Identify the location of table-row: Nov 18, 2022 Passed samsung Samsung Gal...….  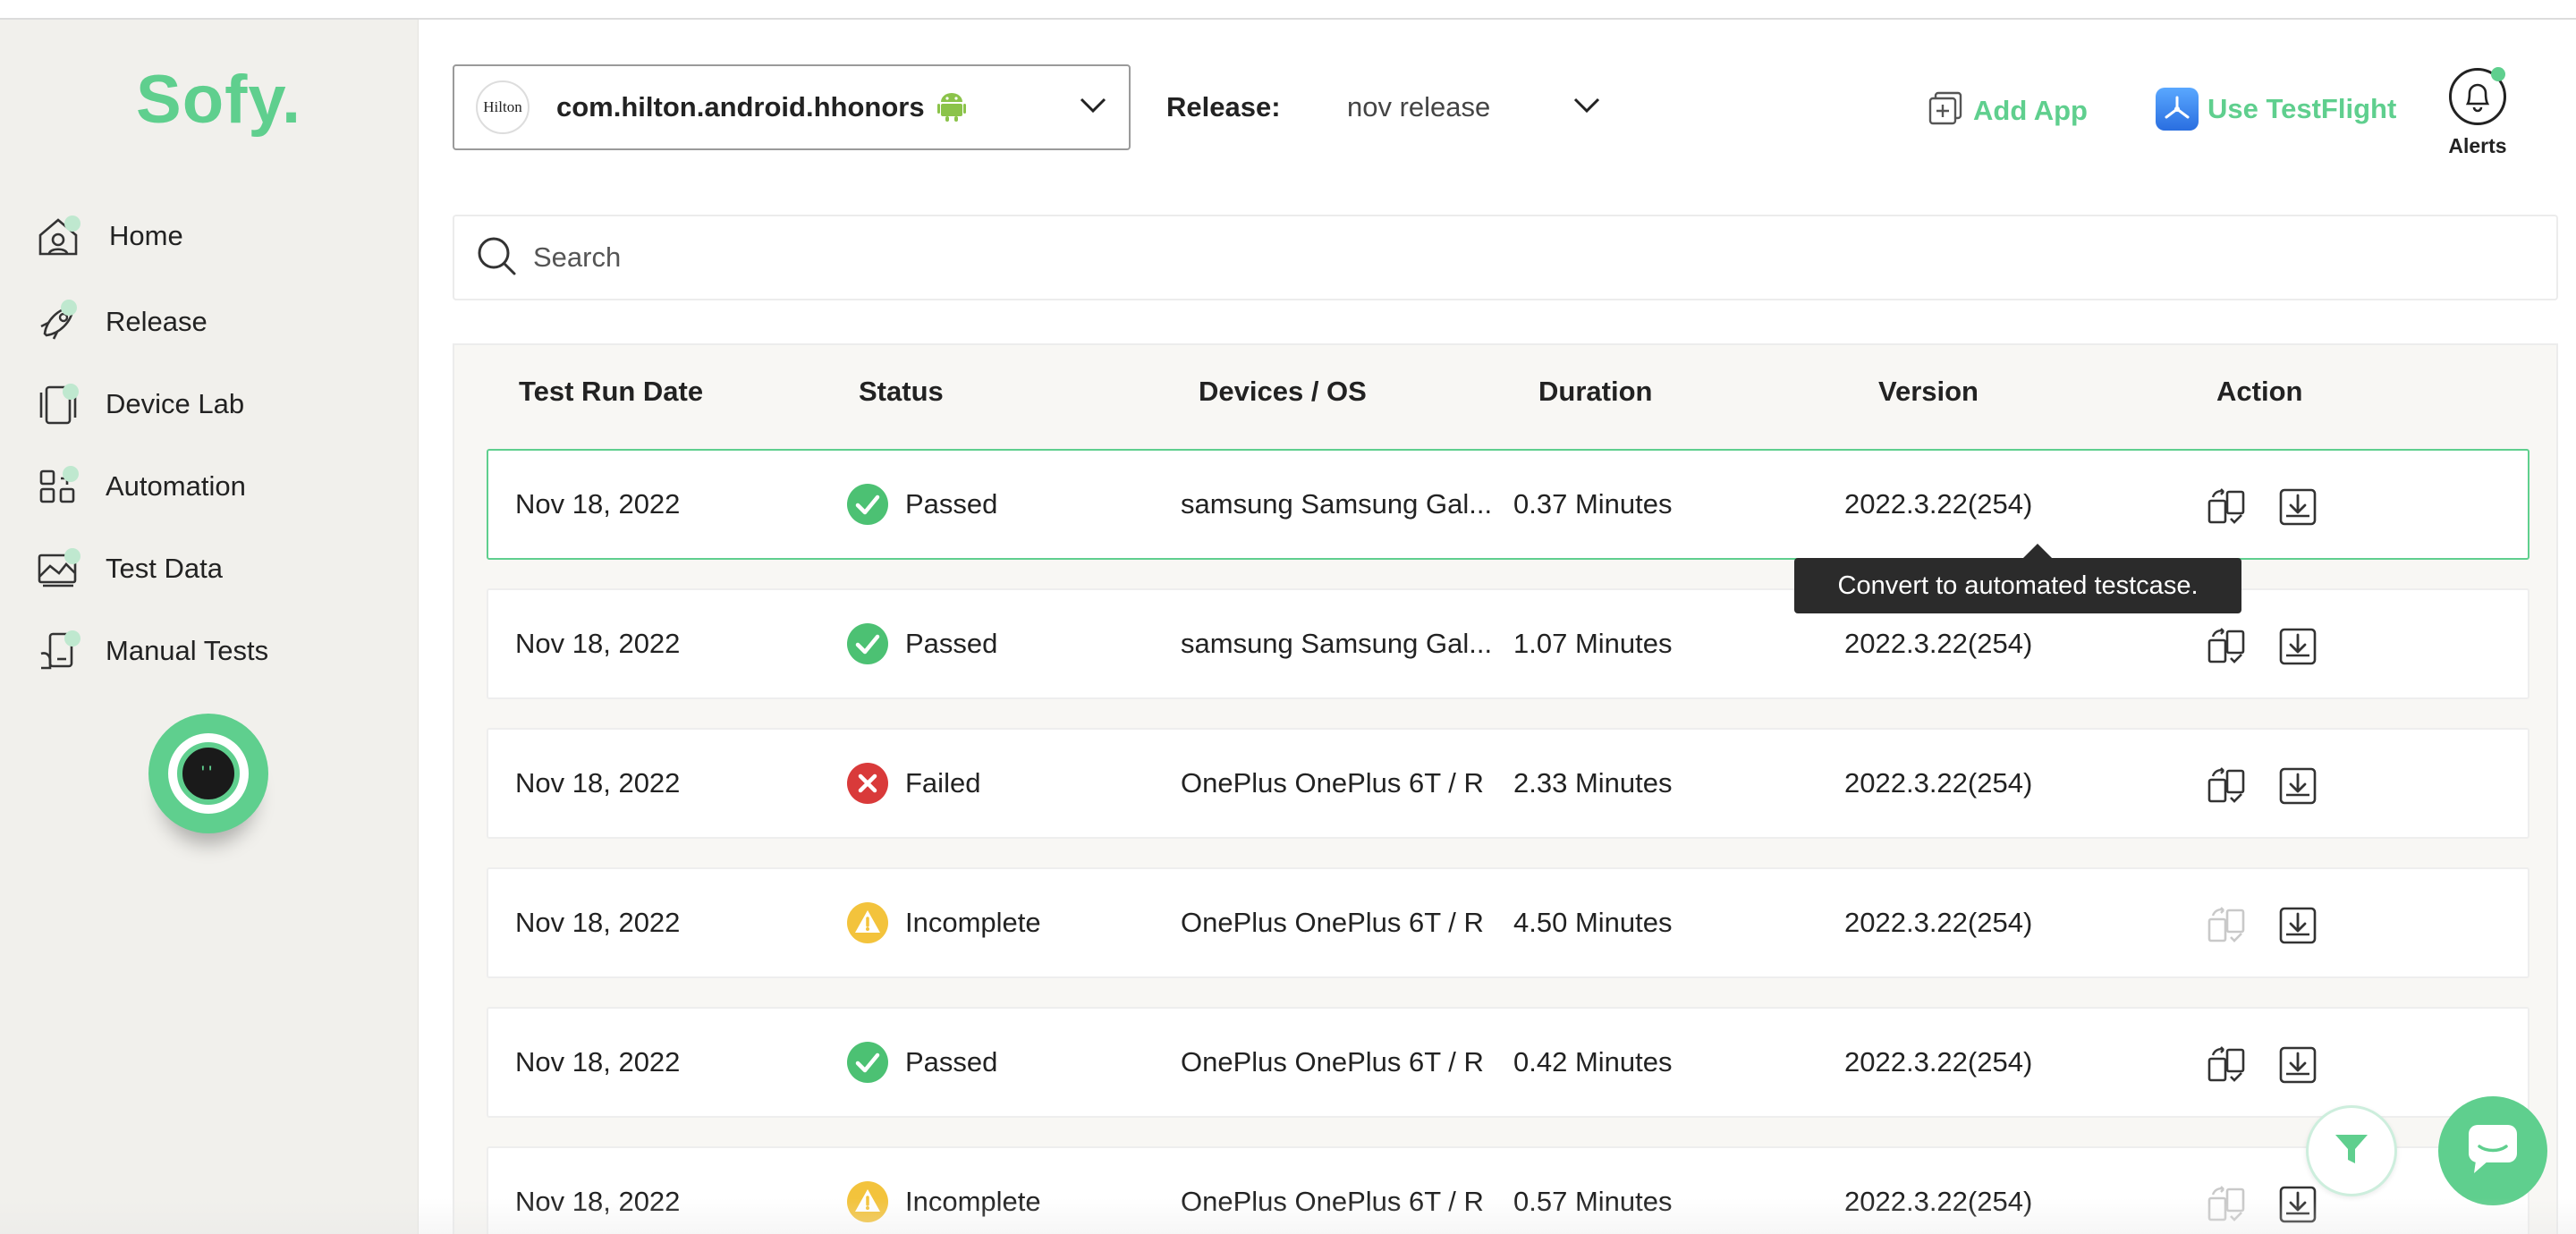
(1508, 504).